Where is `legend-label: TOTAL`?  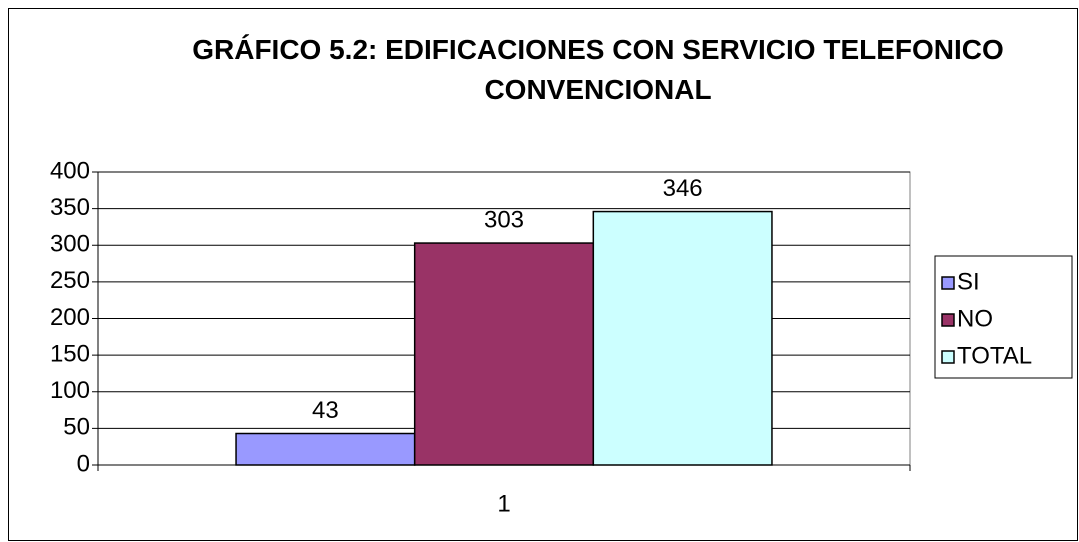
legend-label: TOTAL is located at coordinates (994, 355).